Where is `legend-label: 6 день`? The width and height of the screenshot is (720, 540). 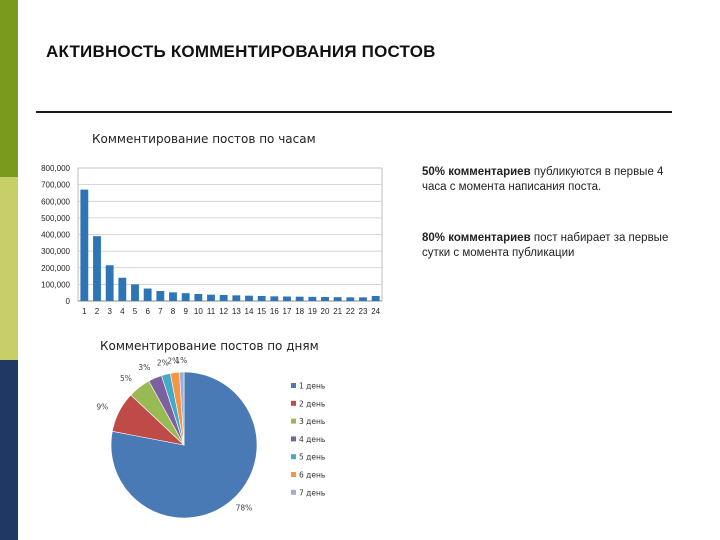
legend-label: 6 день is located at coordinates (312, 475).